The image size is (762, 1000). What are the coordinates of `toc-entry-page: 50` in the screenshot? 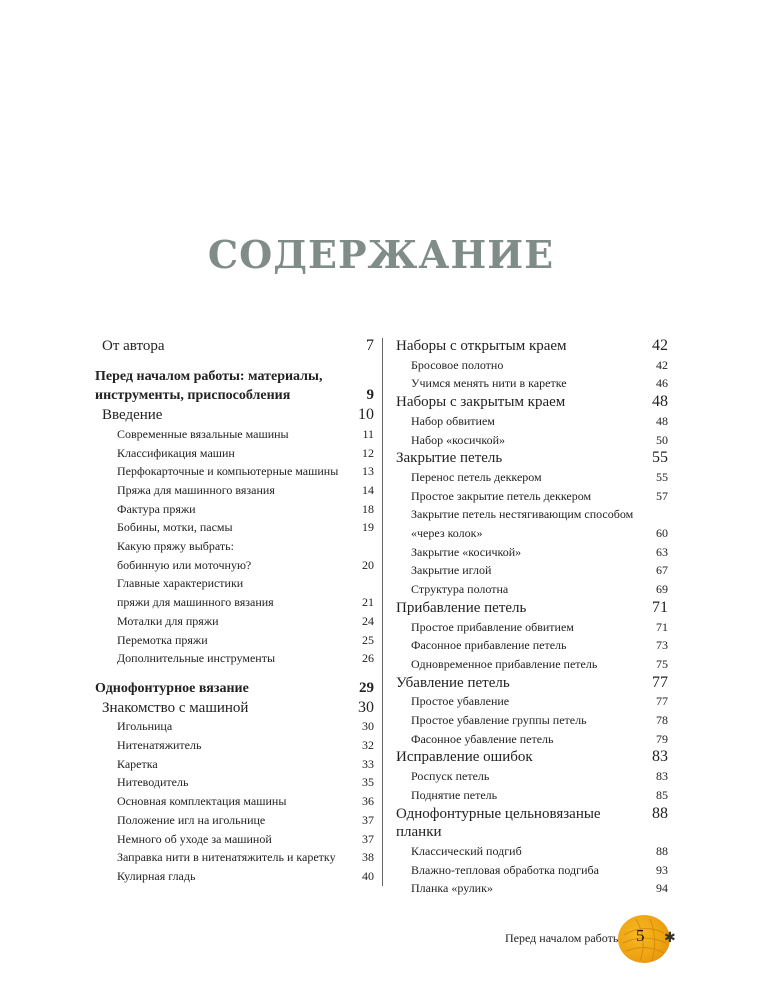 It's located at (662, 439).